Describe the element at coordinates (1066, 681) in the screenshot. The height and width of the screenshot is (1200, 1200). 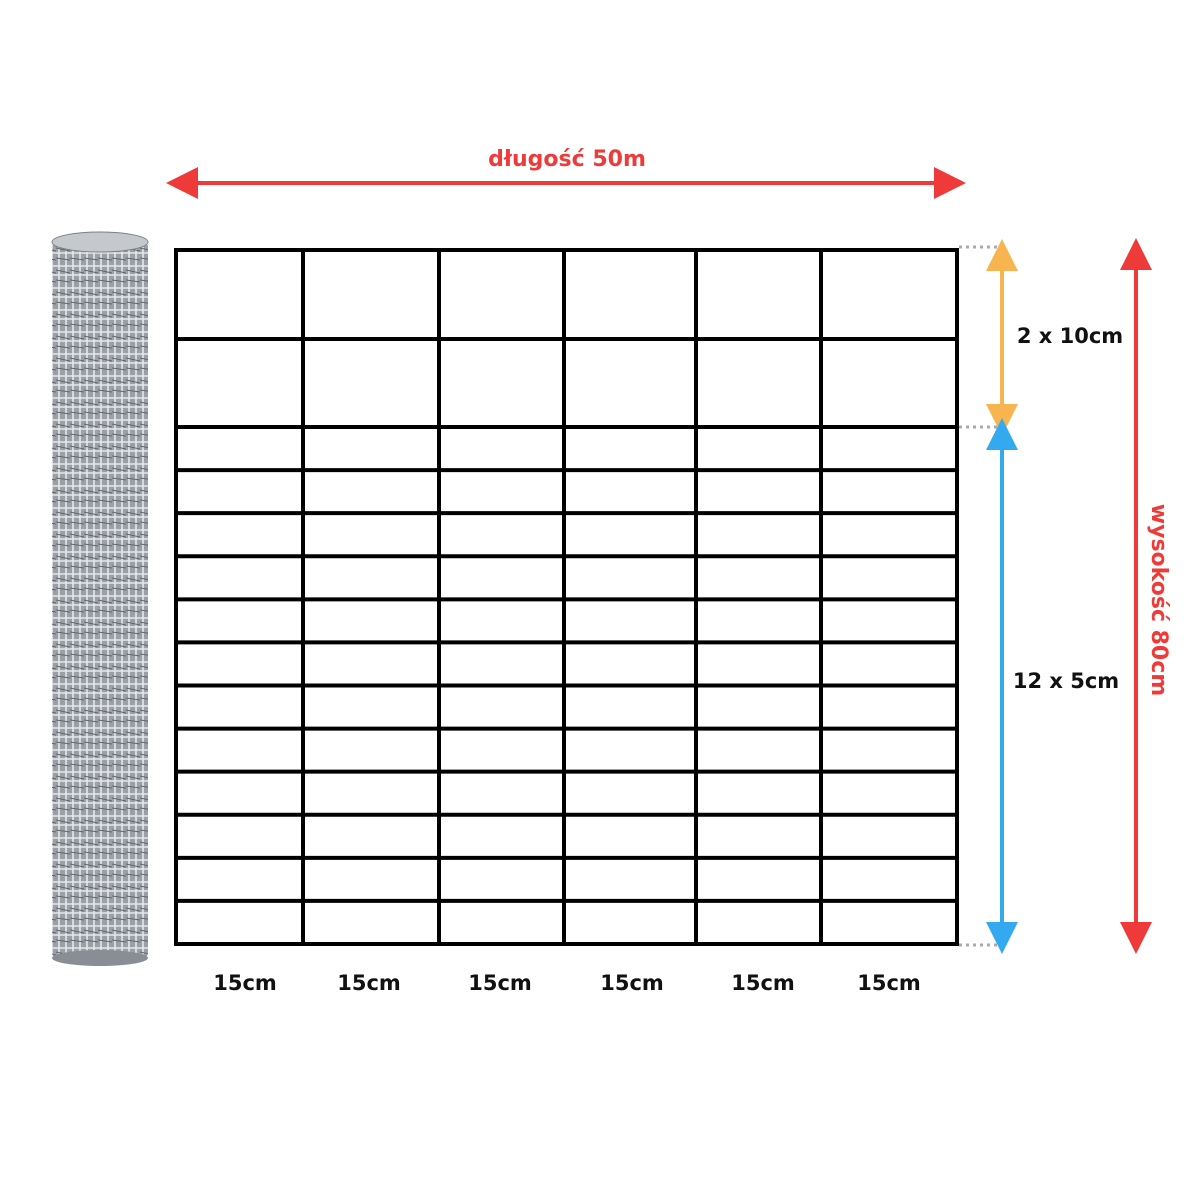
I see `bottom-section-label: 12 x 5cm` at that location.